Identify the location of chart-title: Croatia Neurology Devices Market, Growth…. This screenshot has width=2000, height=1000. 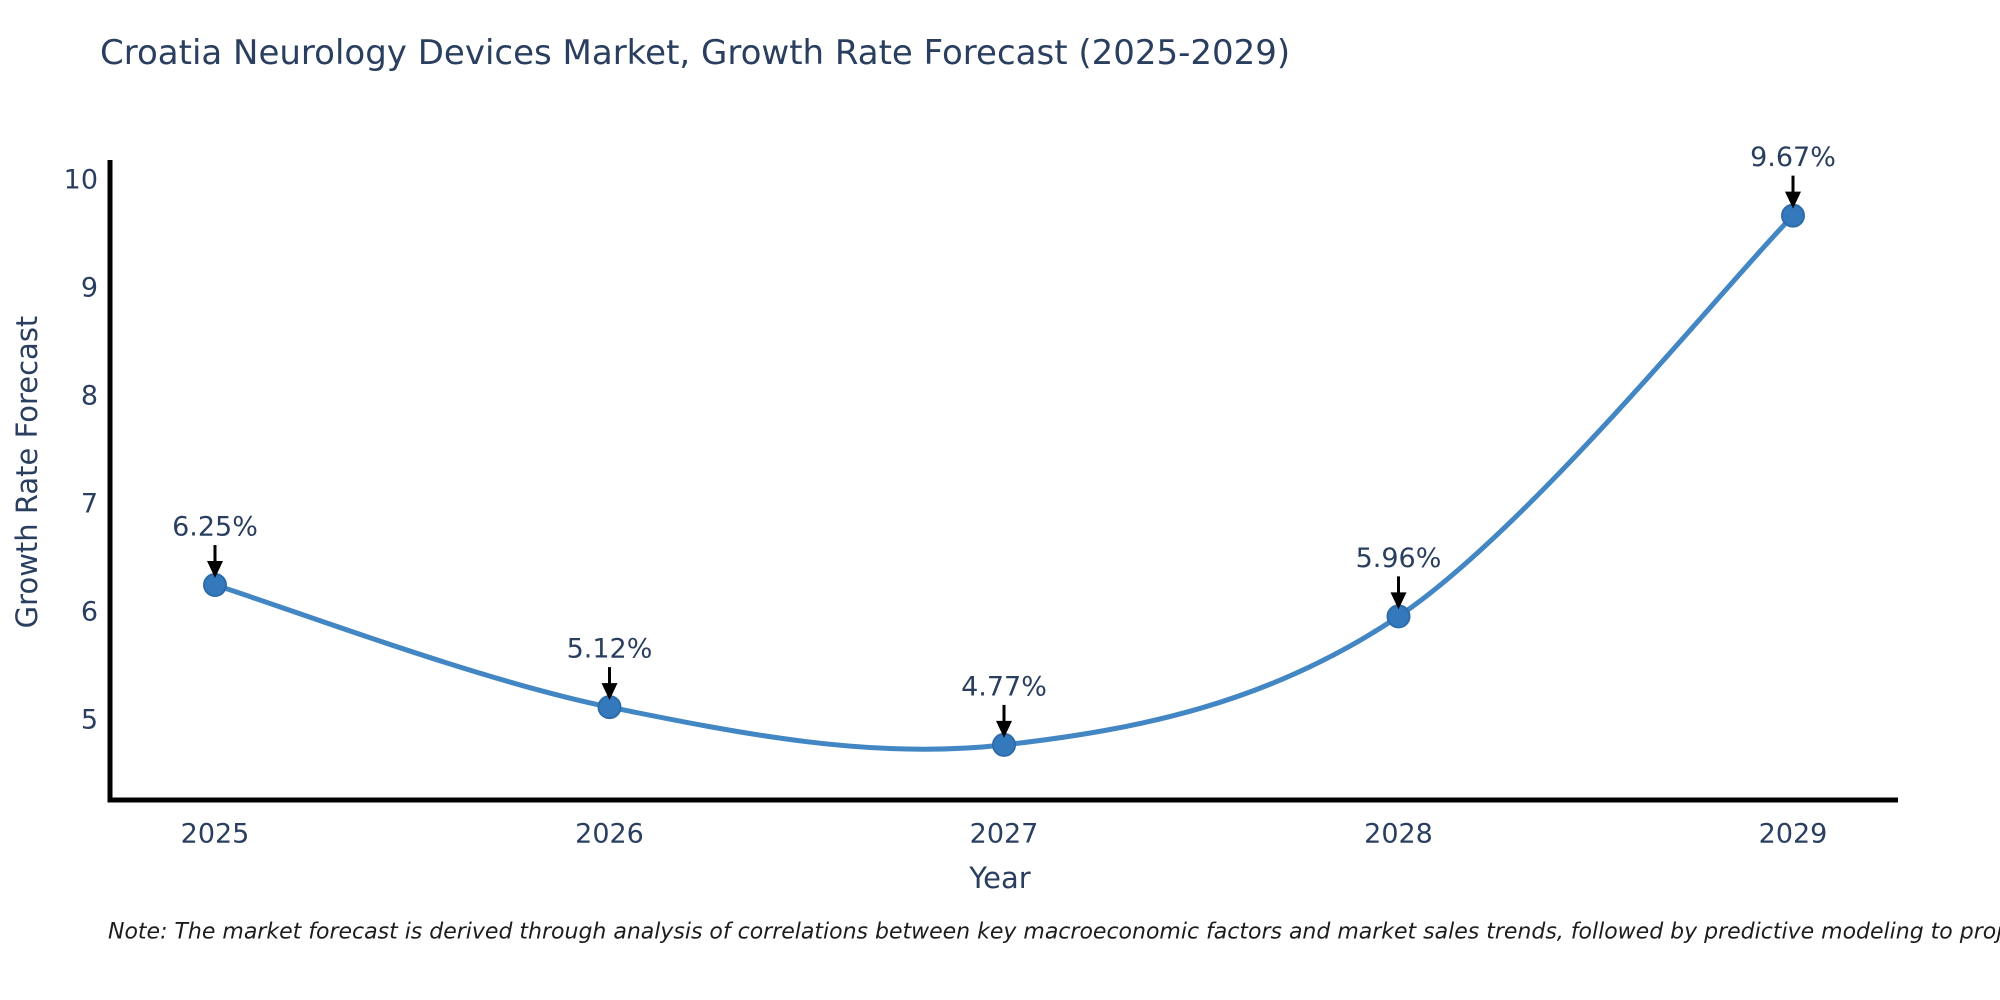
(695, 53).